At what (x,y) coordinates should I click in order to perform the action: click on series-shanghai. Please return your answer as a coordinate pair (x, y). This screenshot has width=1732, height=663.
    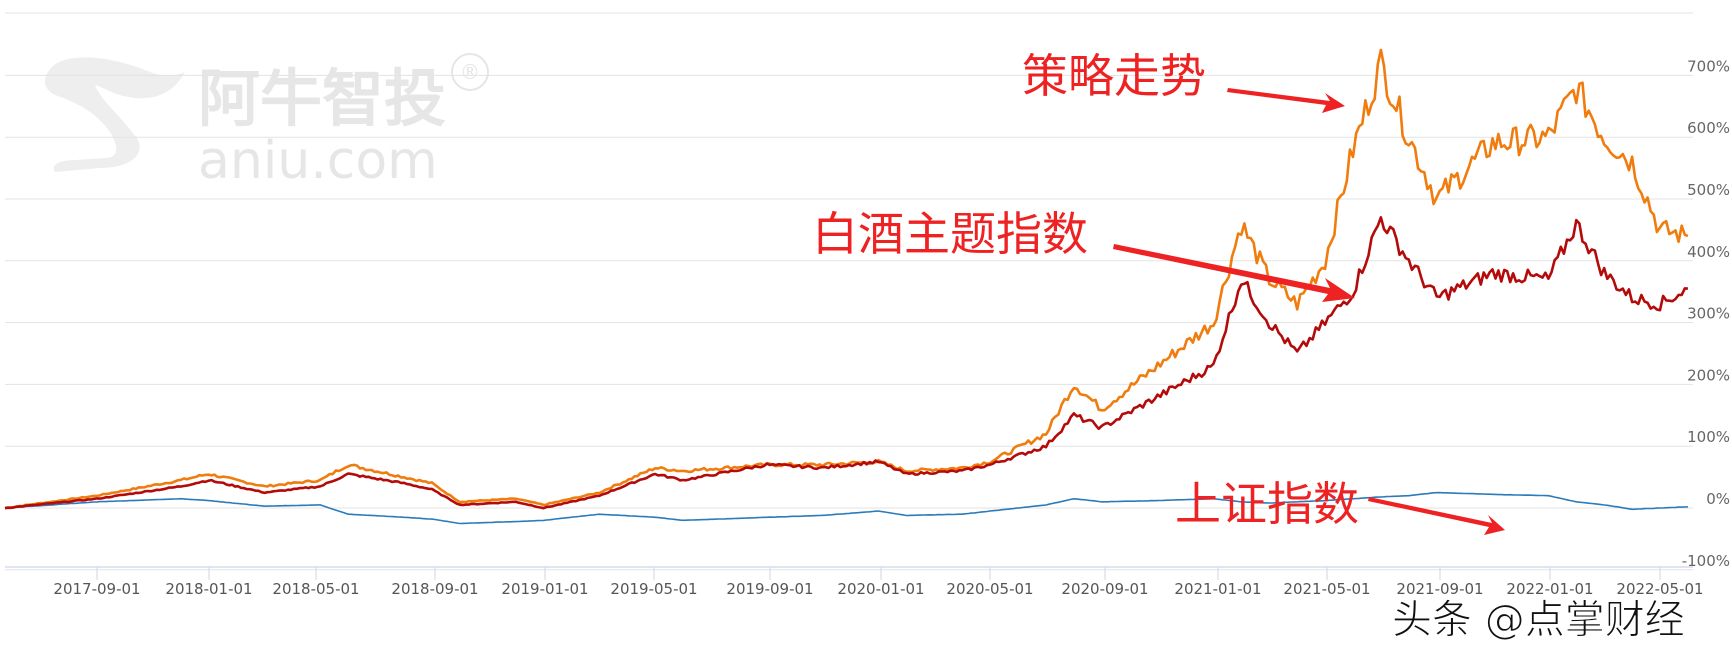
    Looking at the image, I should click on (846, 508).